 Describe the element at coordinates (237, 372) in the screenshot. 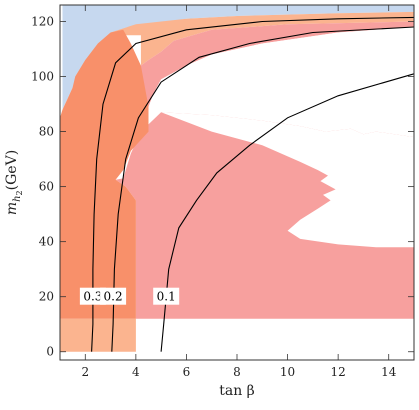

I see `x-tick-label-8: 8` at that location.